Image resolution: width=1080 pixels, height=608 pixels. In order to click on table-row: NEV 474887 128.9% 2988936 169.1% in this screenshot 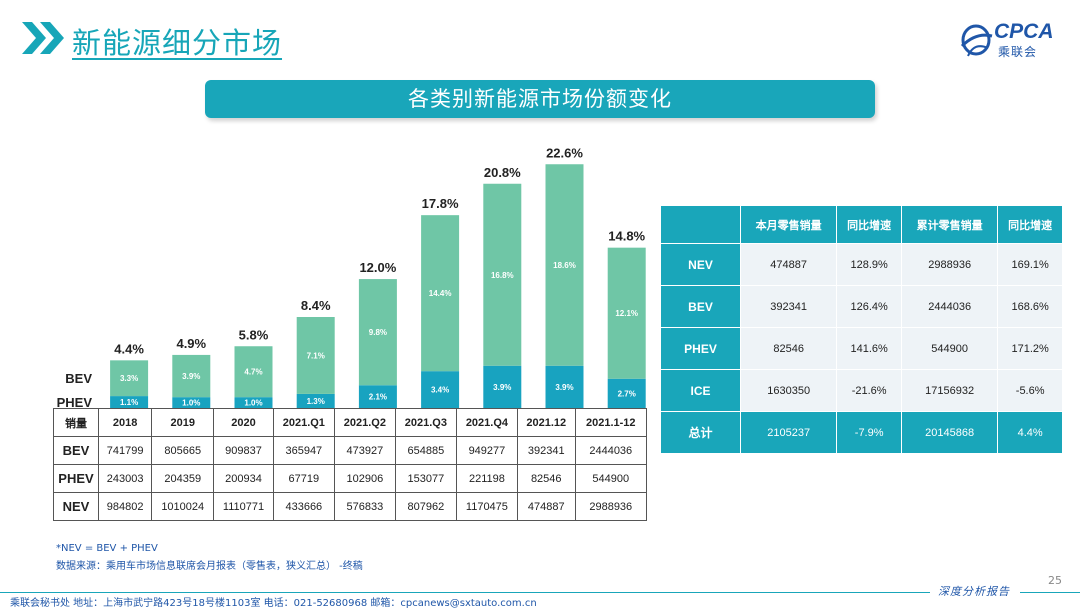, I will do `click(861, 264)`.